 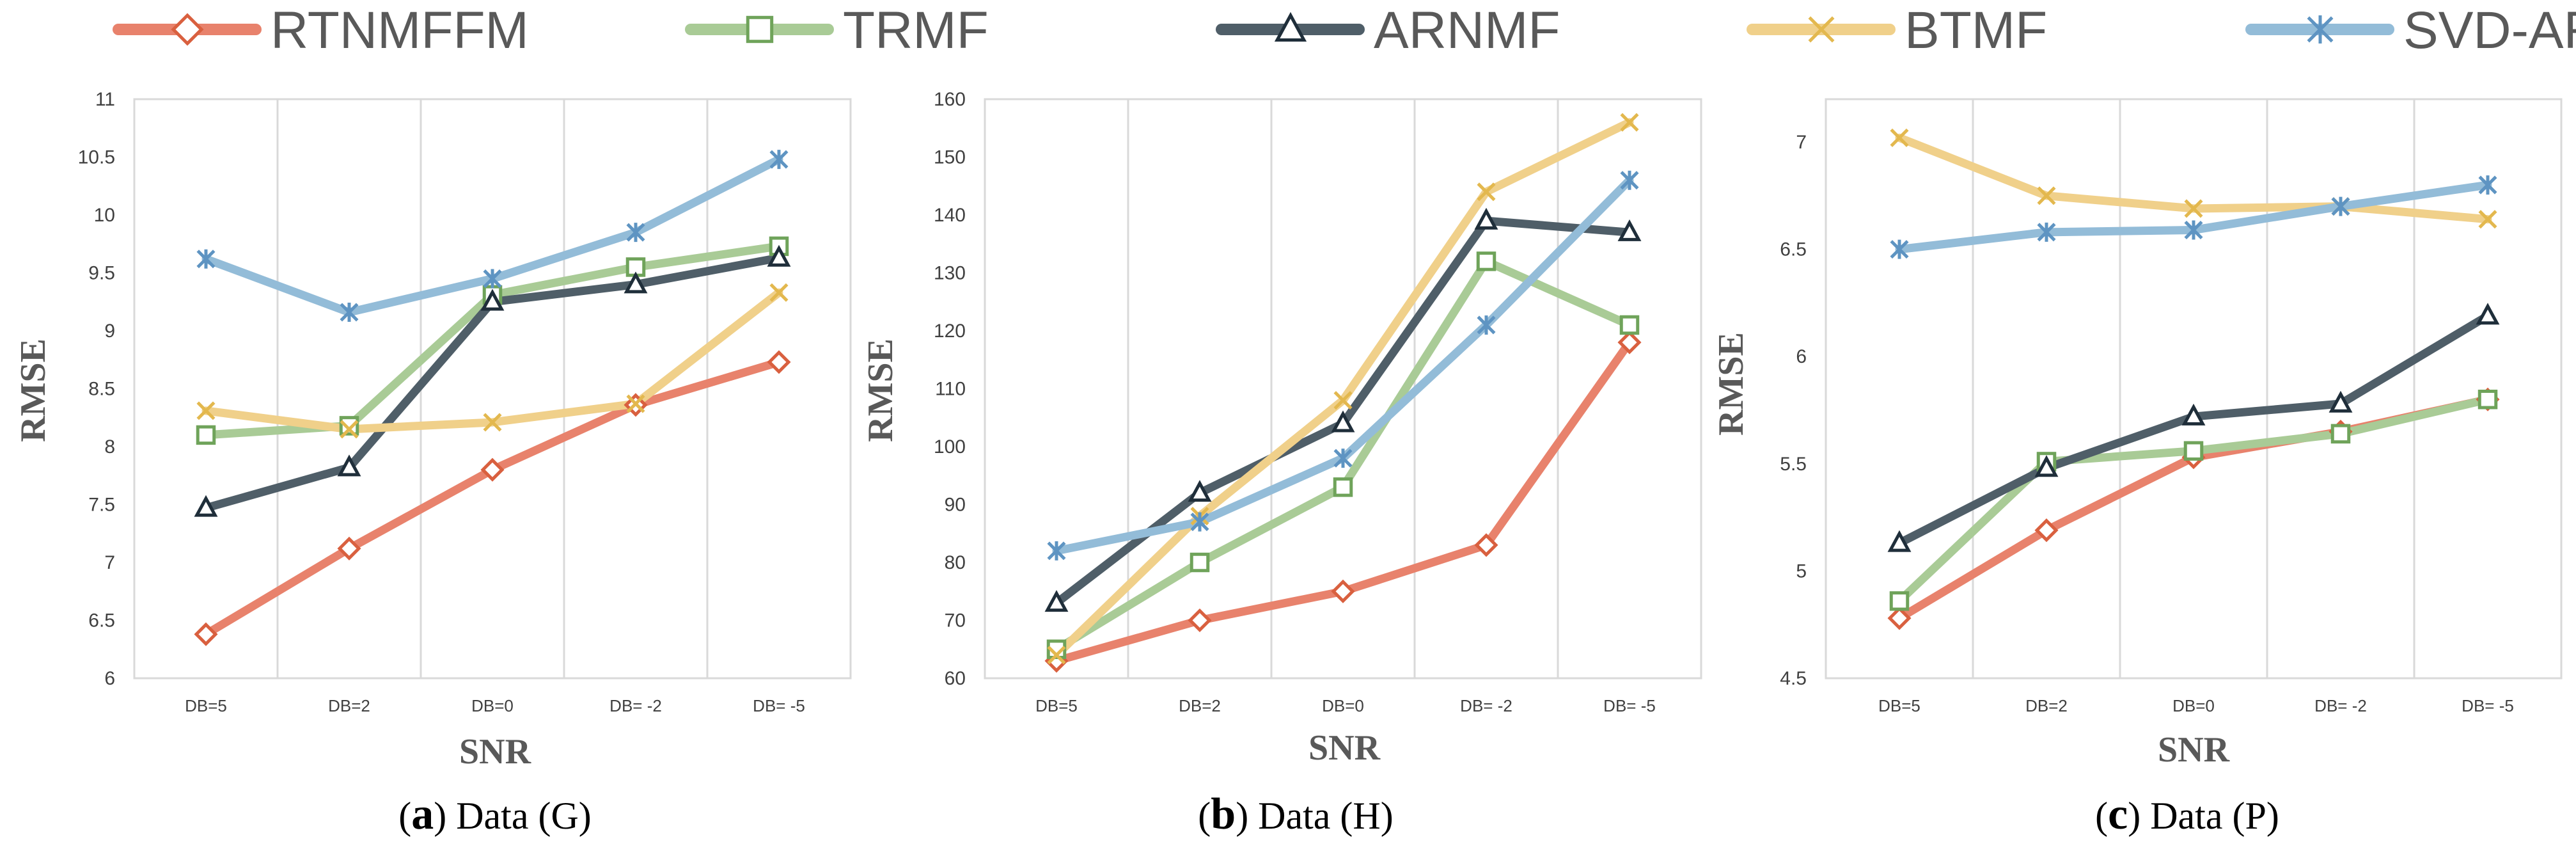 What do you see at coordinates (2489, 30) in the screenshot?
I see `legend-label: SVD-AR` at bounding box center [2489, 30].